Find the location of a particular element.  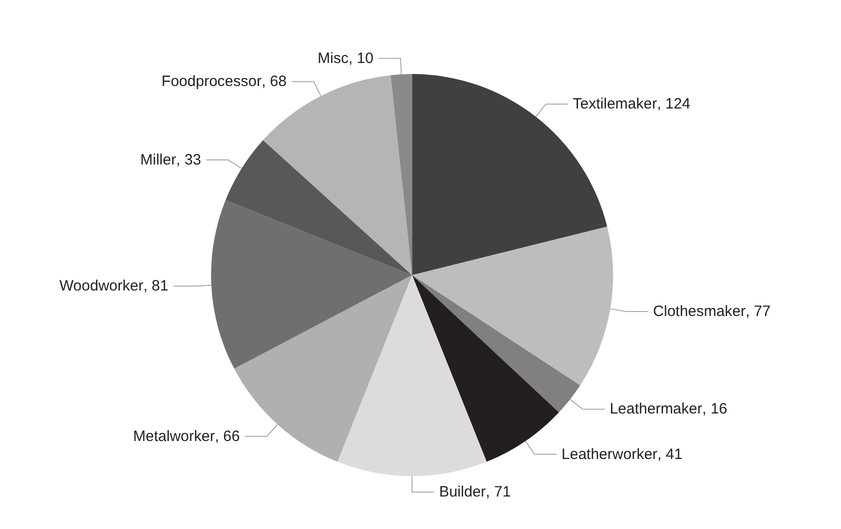

slice-label: Misc is located at coordinates (333, 58).